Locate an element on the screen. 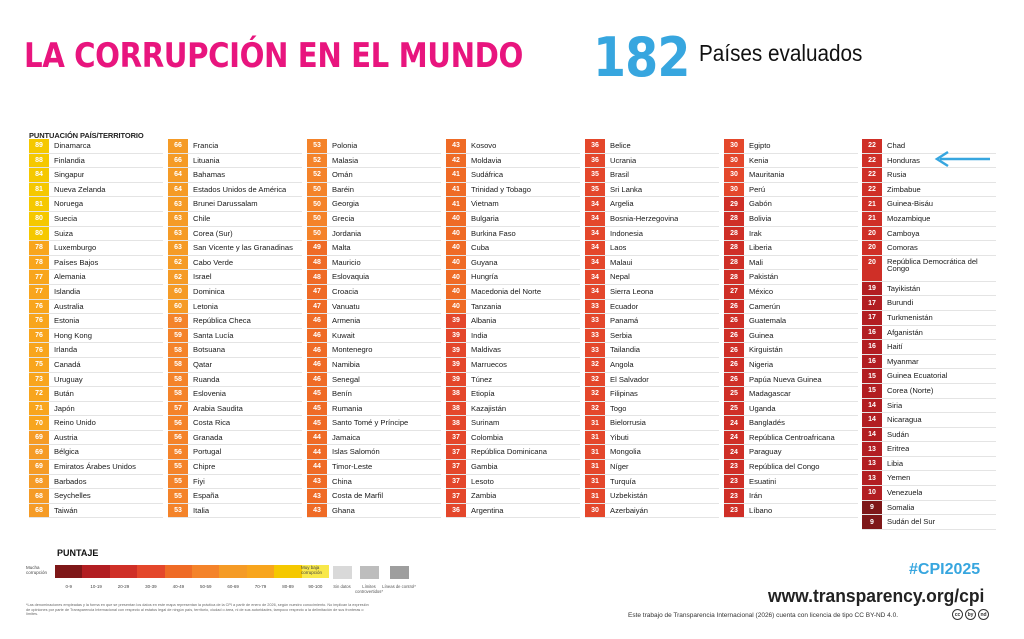 The width and height of the screenshot is (1024, 639). country-name: República Centroafricana is located at coordinates (792, 437).